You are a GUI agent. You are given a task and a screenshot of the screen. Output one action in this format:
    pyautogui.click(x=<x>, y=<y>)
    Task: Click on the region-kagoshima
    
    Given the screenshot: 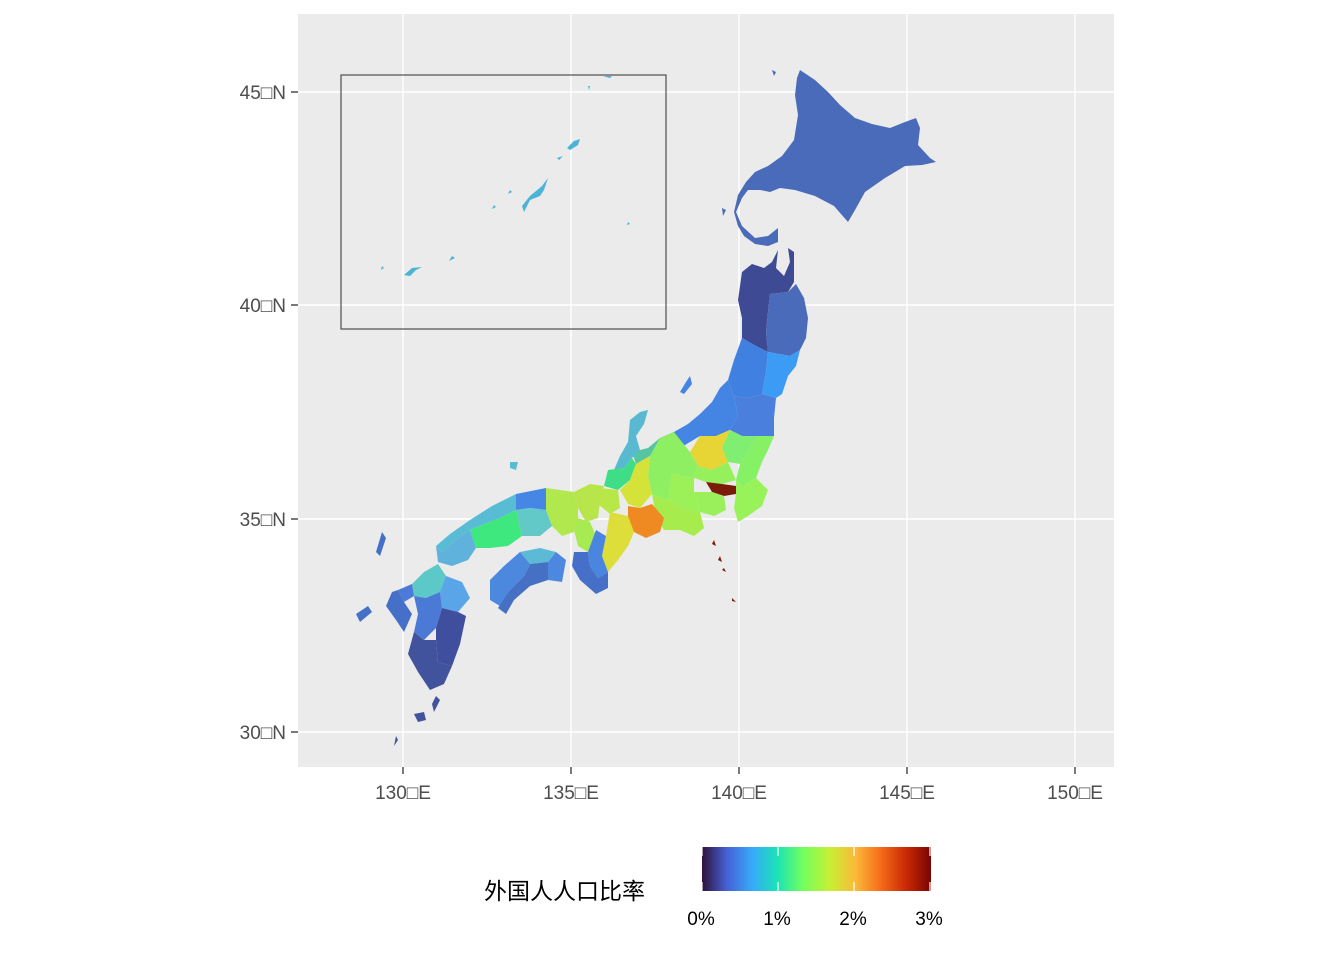 What is the action you would take?
    pyautogui.click(x=430, y=661)
    